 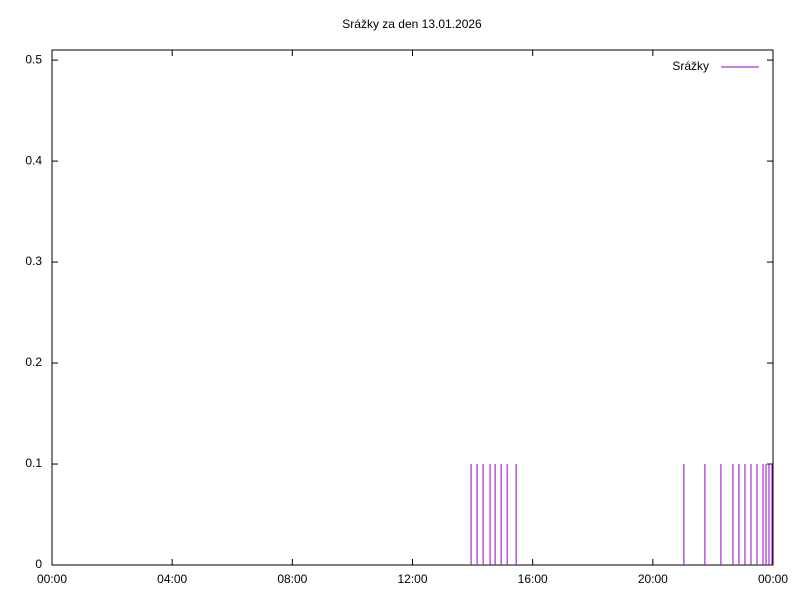 I want to click on x-tick-label: 08:00, so click(x=292, y=579).